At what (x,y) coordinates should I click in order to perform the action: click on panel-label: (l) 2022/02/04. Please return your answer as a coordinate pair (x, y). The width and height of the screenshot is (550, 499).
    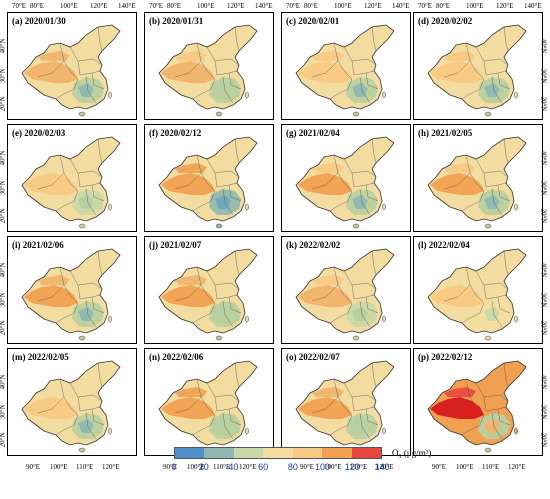
    Looking at the image, I should click on (444, 245).